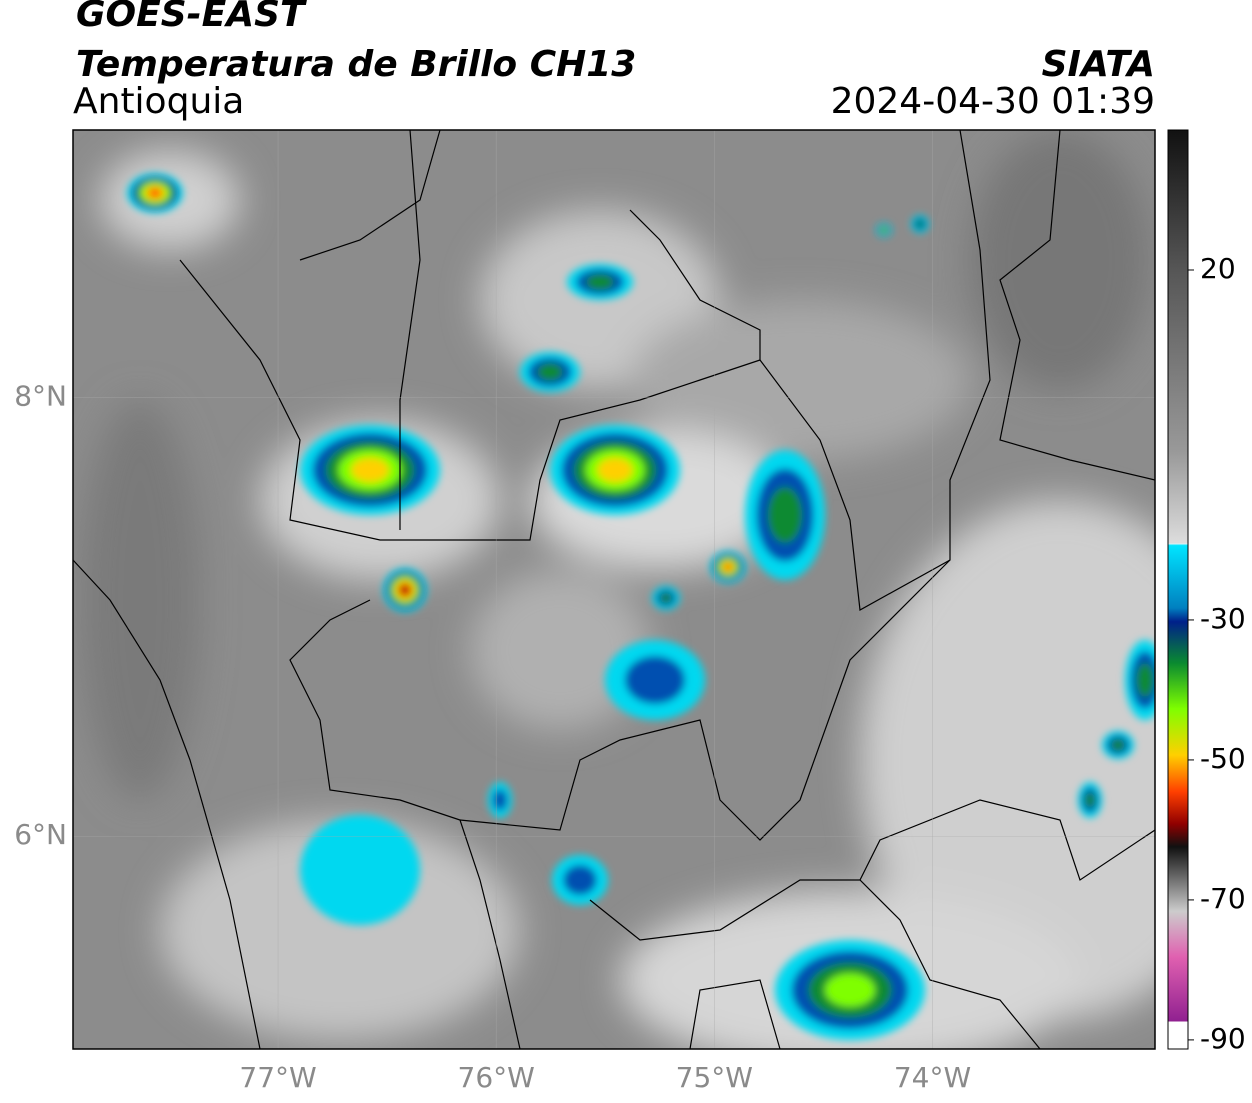 The height and width of the screenshot is (1103, 1252). I want to click on colorbar-tick-label: 20, so click(1218, 268).